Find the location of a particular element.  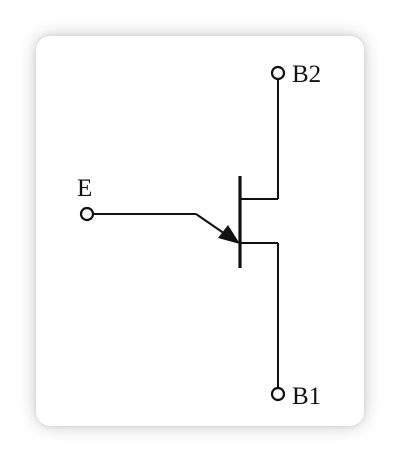

label-e: E is located at coordinates (84, 188).